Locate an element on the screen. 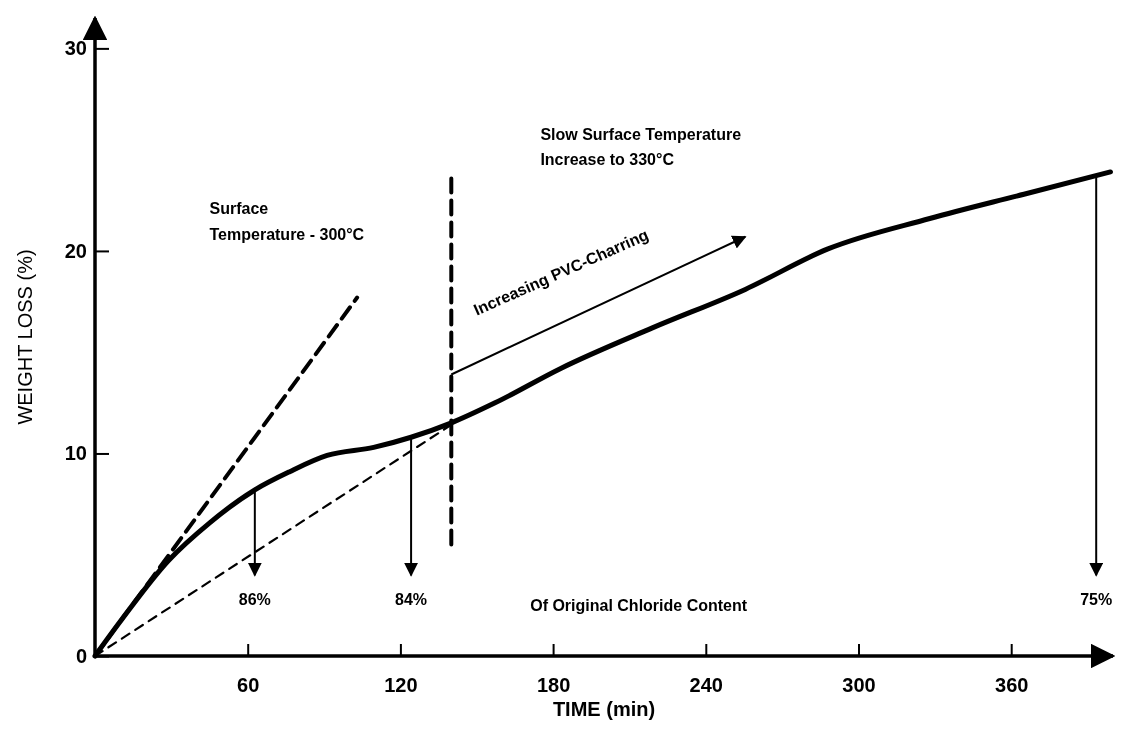  x-tick-label: 360 is located at coordinates (1012, 685).